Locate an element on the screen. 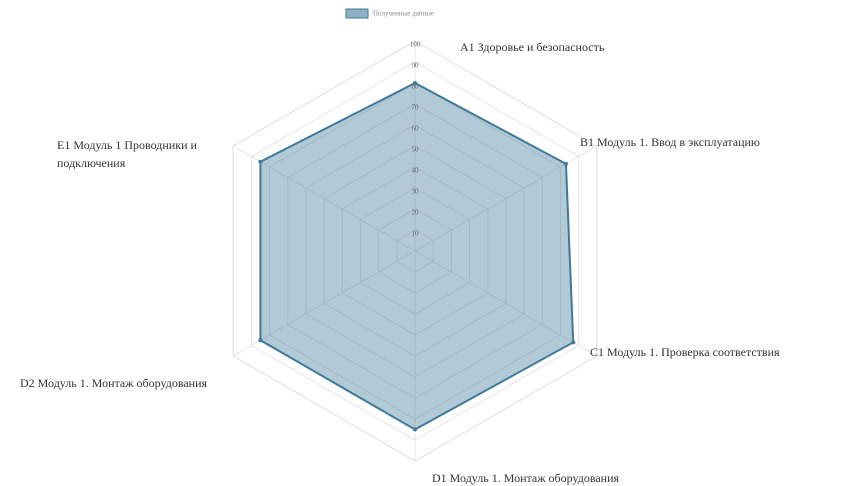 Image resolution: width=854 pixels, height=486 pixels. r-tick-label: 90 is located at coordinates (416, 66).